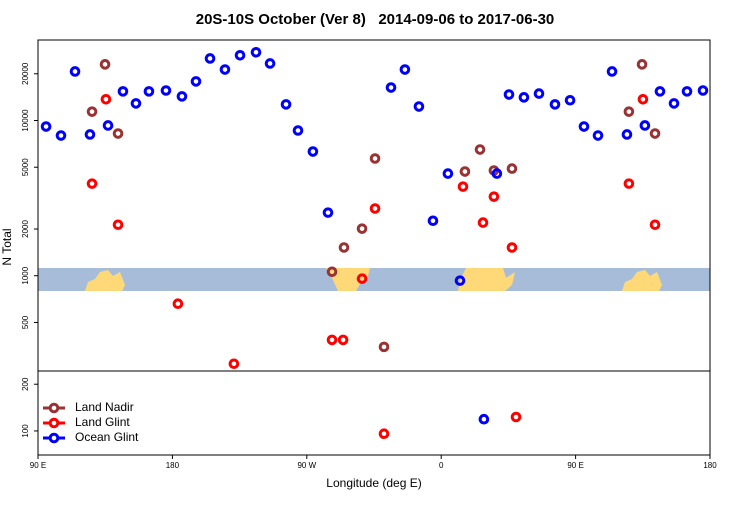 The width and height of the screenshot is (750, 505). Describe the element at coordinates (25, 275) in the screenshot. I see `y-tick-label: 1000` at that location.